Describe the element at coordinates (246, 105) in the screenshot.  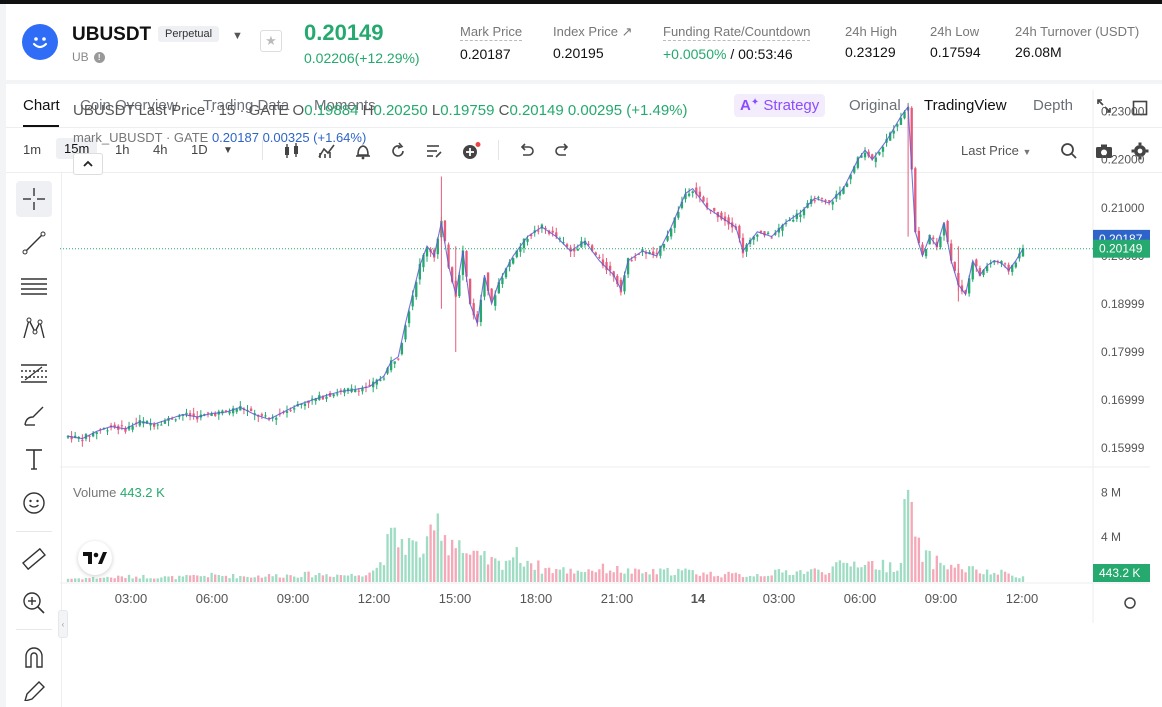
I see `tab-trading-data: Trading Data` at that location.